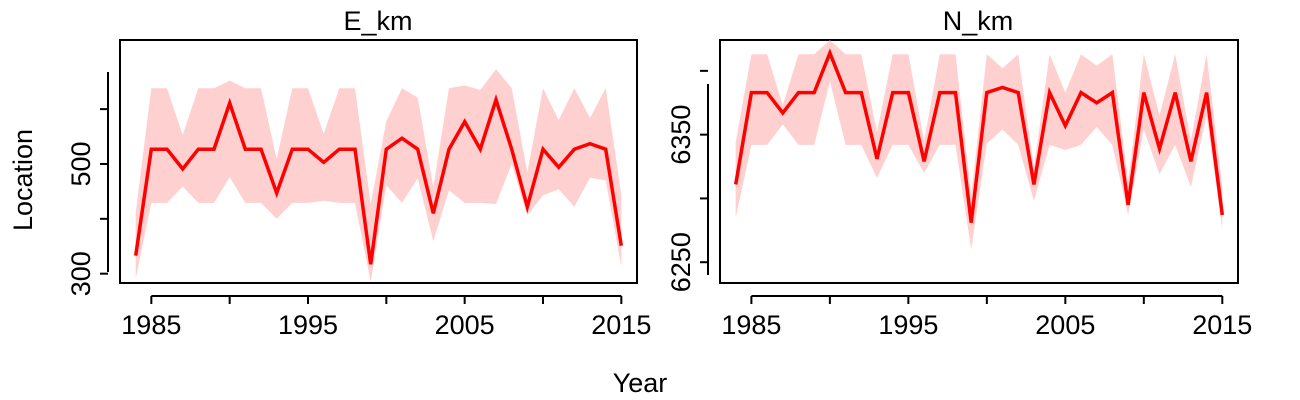 The height and width of the screenshot is (400, 1300). What do you see at coordinates (81, 163) in the screenshot?
I see `y-tick-label: 500` at bounding box center [81, 163].